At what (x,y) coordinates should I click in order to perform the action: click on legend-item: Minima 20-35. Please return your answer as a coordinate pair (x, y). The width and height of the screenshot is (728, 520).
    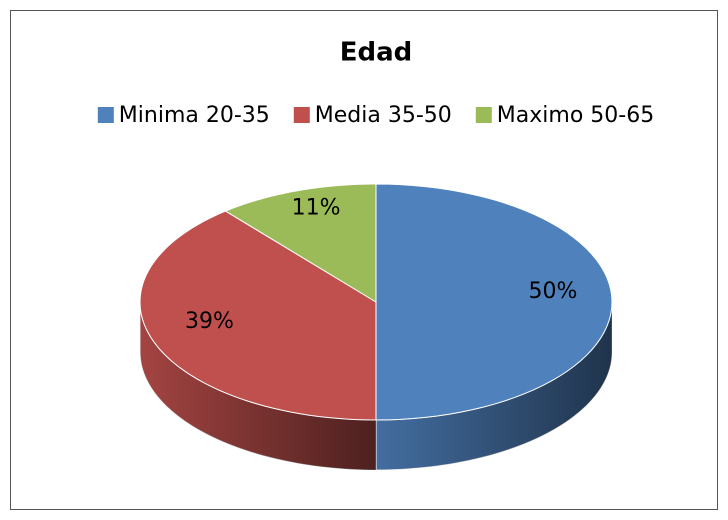
    Looking at the image, I should click on (183, 115).